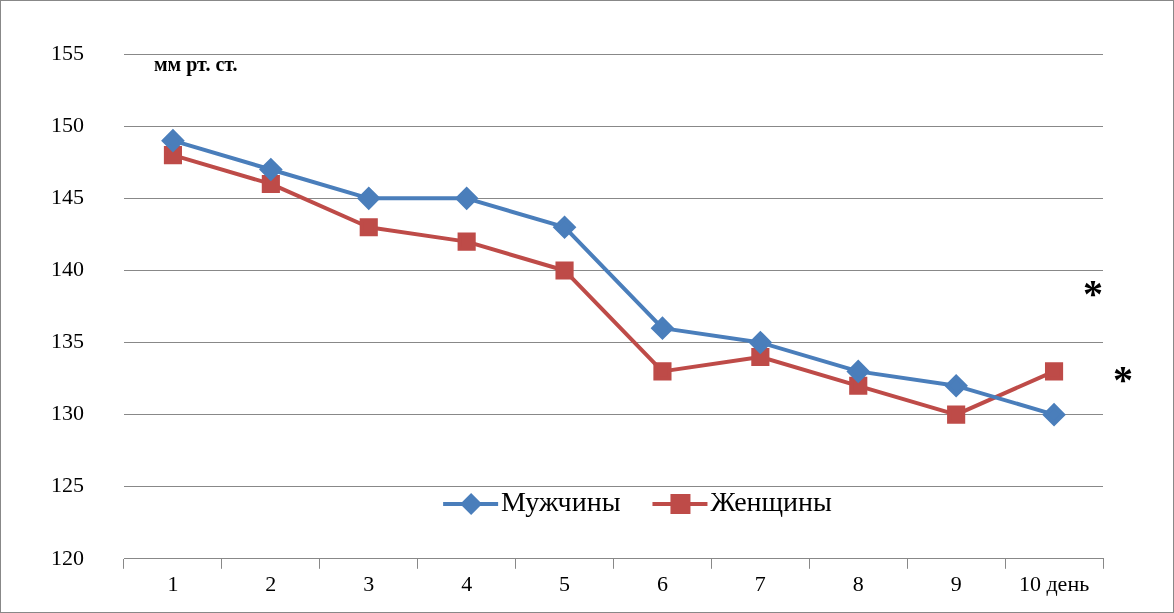 The image size is (1174, 613). What do you see at coordinates (369, 583) in the screenshot?
I see `x-tick-label: 3` at bounding box center [369, 583].